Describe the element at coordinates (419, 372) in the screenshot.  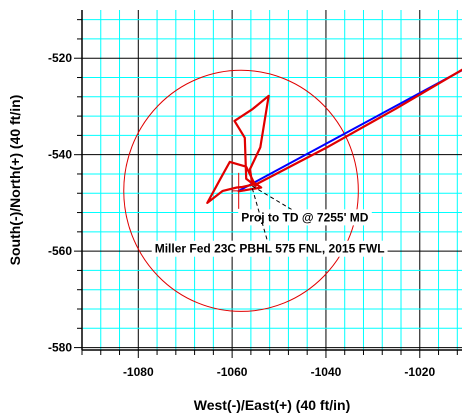
I see `x-tick-label: -1020` at that location.